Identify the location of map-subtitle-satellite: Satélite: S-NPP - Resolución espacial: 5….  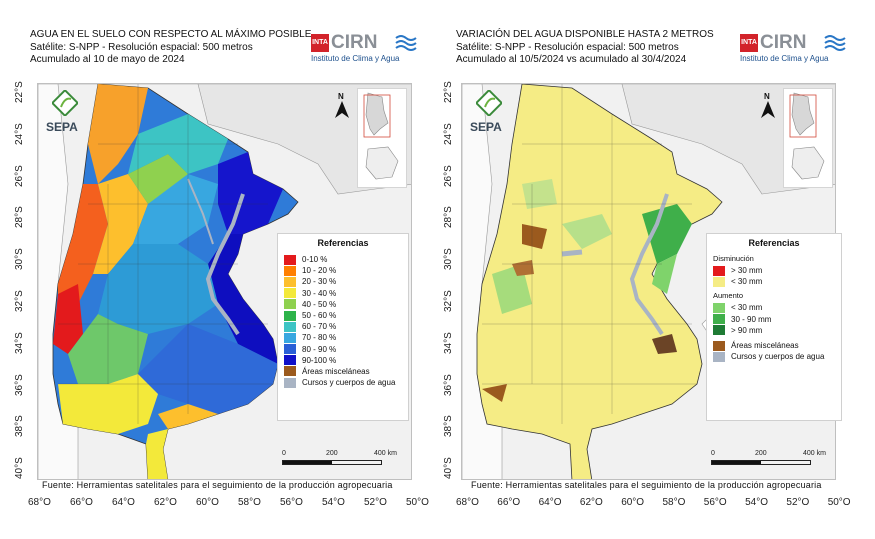
(141, 47).